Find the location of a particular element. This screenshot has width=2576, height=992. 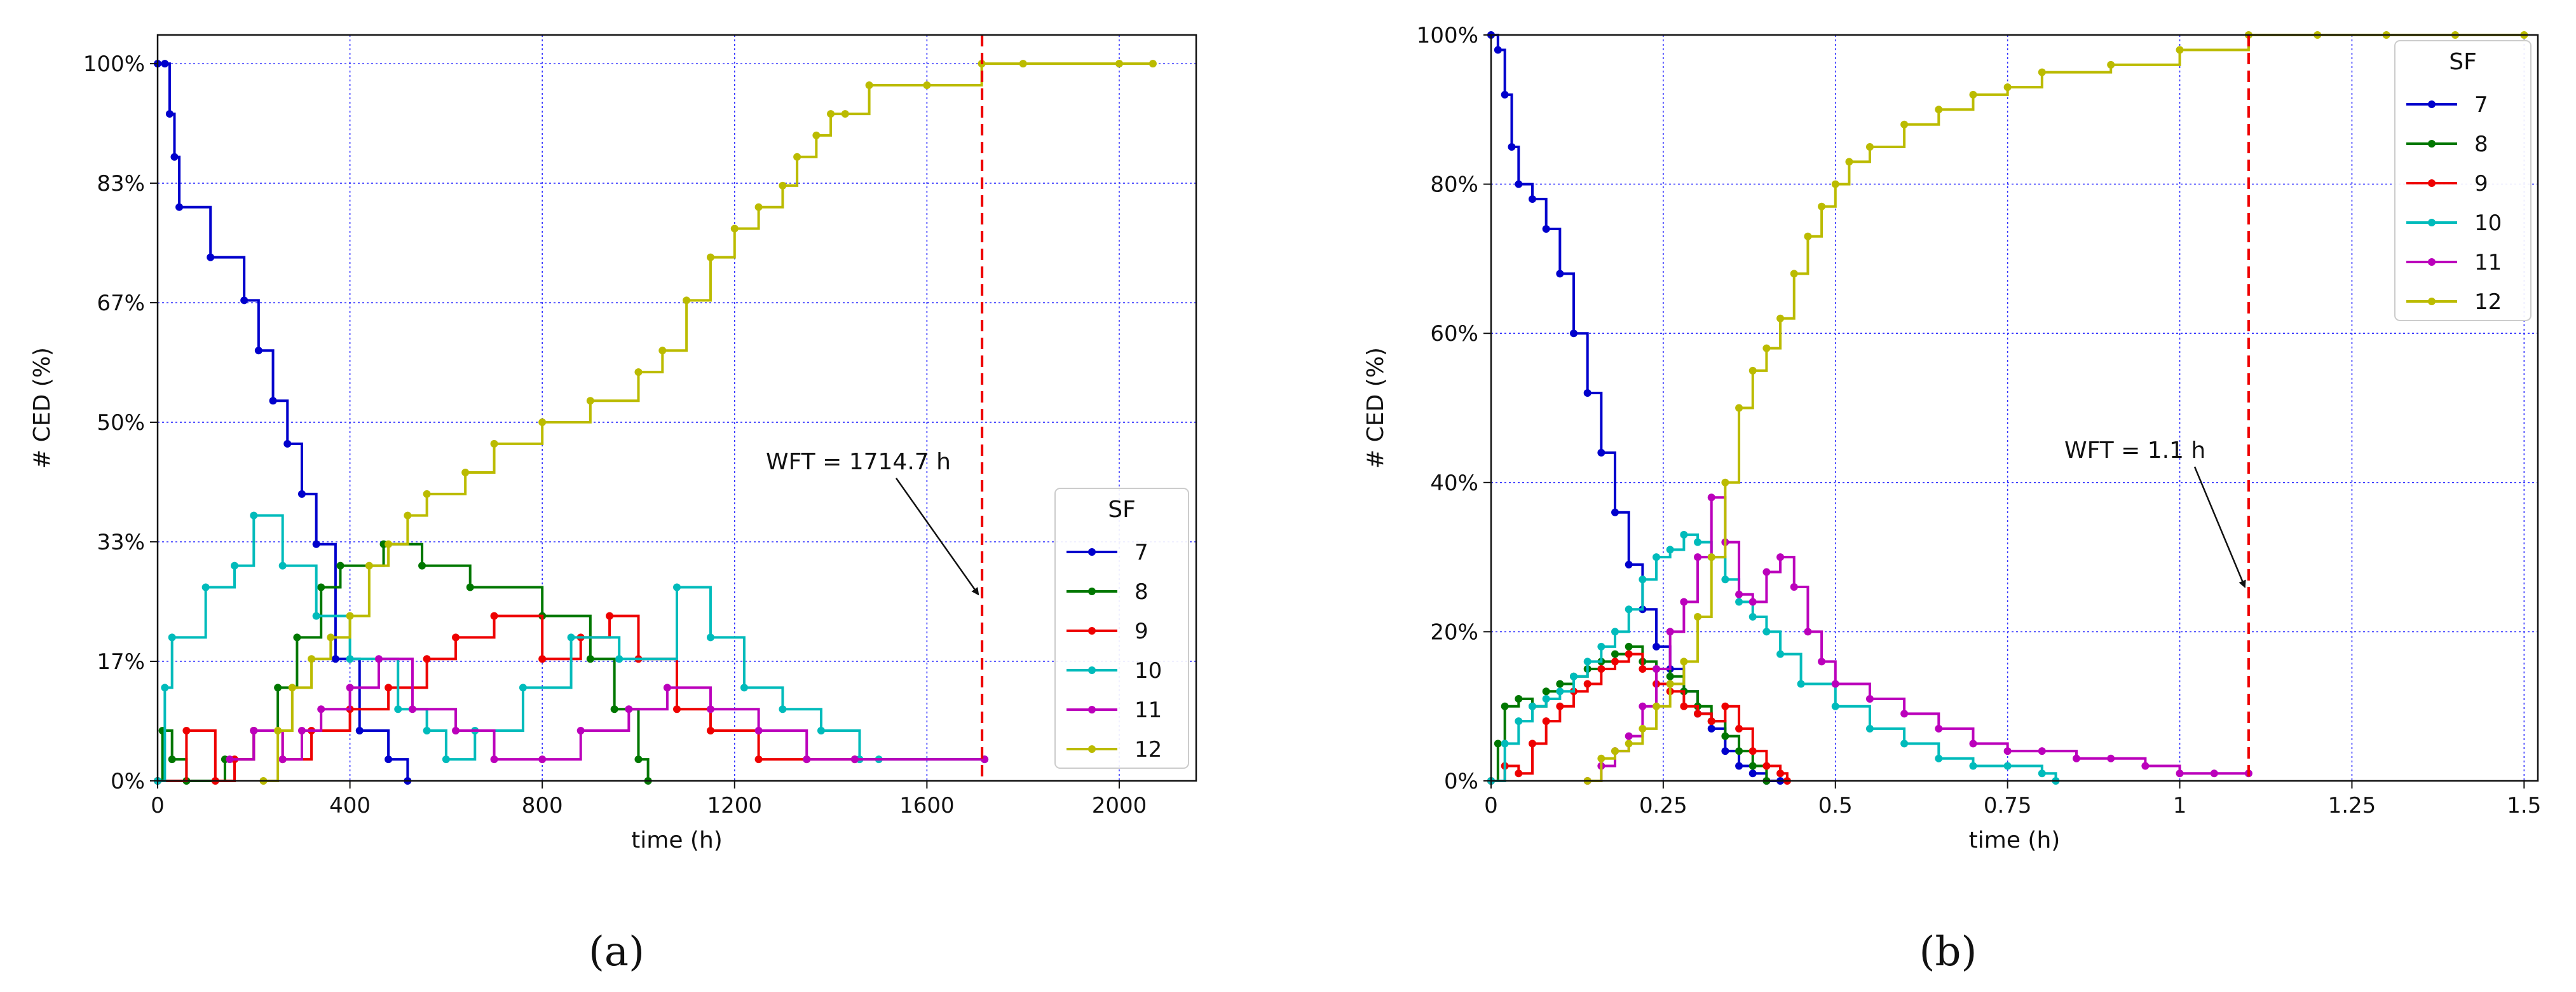

x-axis-label: time (h) is located at coordinates (2015, 840).